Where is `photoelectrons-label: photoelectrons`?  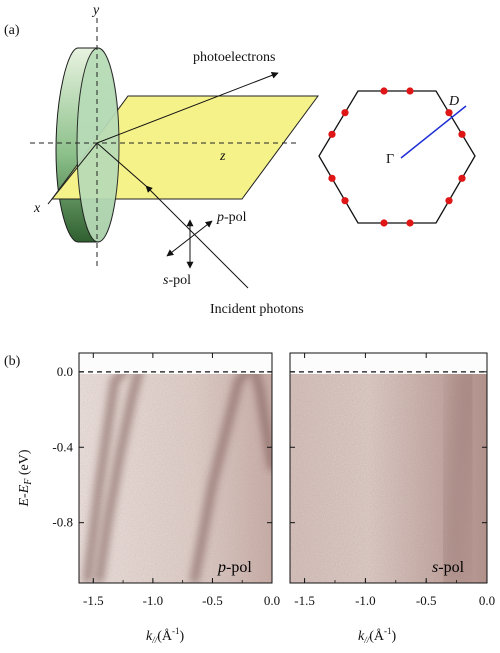
photoelectrons-label: photoelectrons is located at coordinates (234, 57).